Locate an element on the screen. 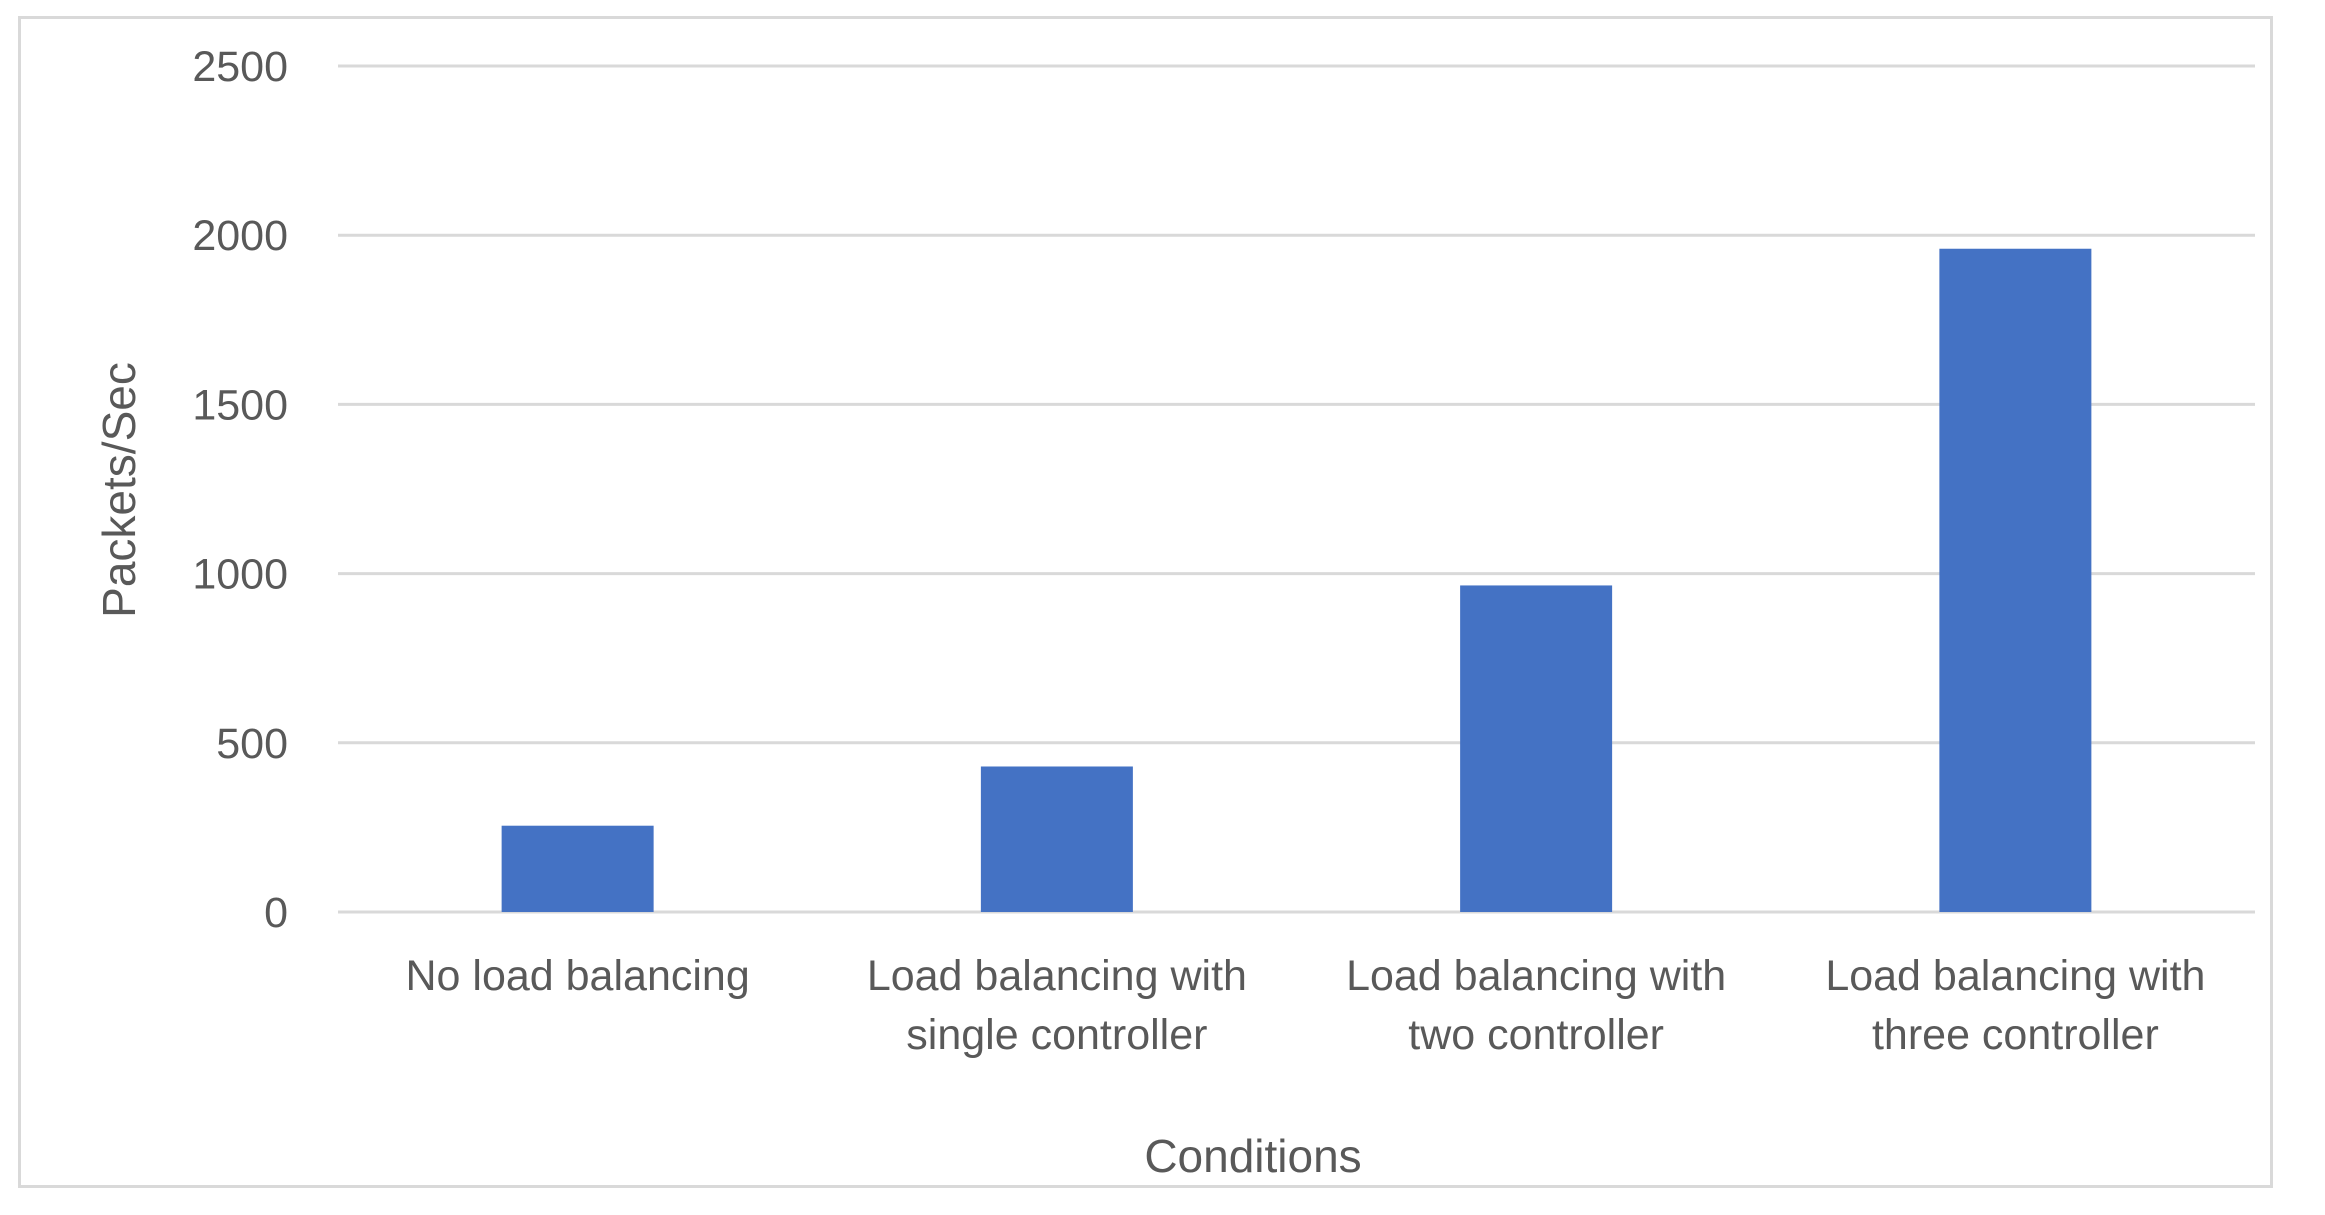  y-tick-label: 0 is located at coordinates (276, 913).